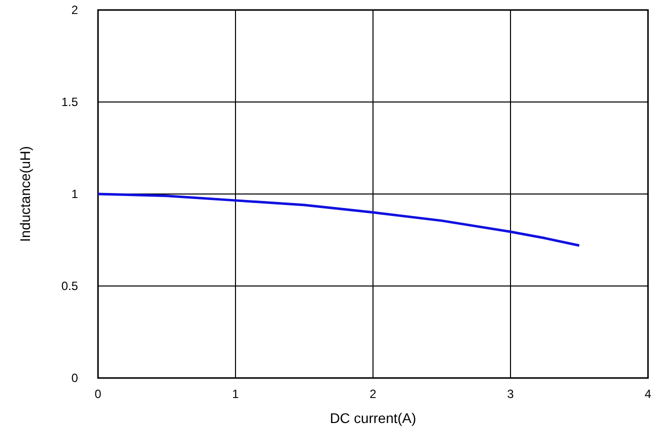  I want to click on y-tick-label: 0, so click(74, 378).